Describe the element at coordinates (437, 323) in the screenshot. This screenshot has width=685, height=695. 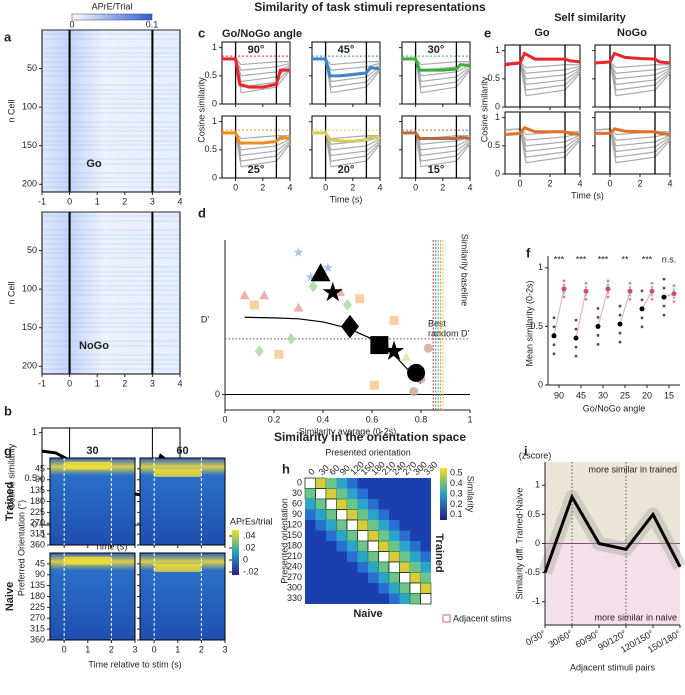
I see `annotation: Best` at that location.